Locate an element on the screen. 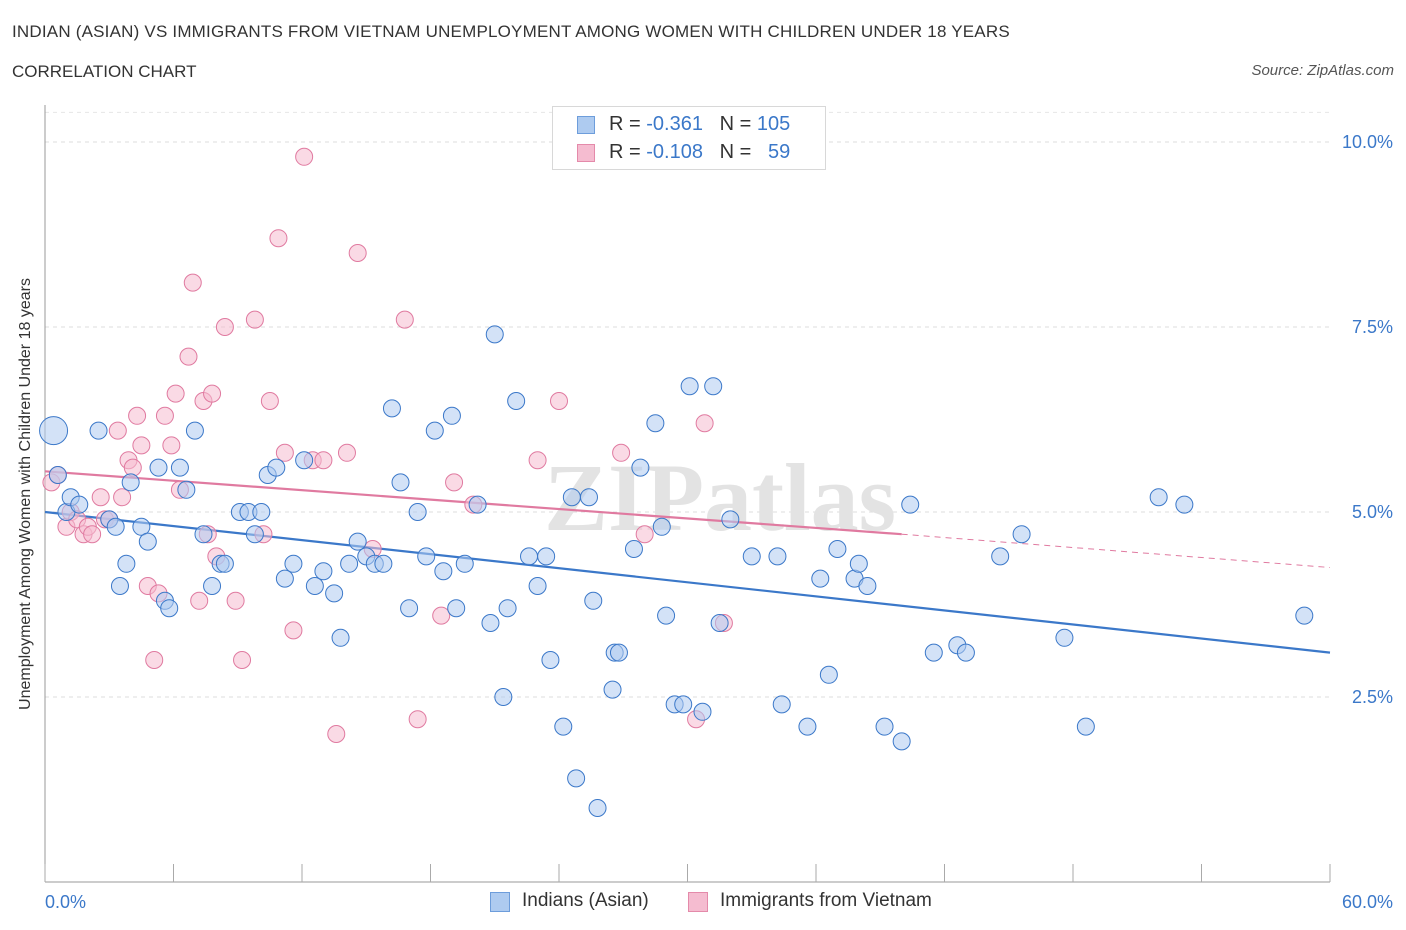 This screenshot has height=930, width=1406. y-tick-label: 2.5% is located at coordinates (1372, 697).